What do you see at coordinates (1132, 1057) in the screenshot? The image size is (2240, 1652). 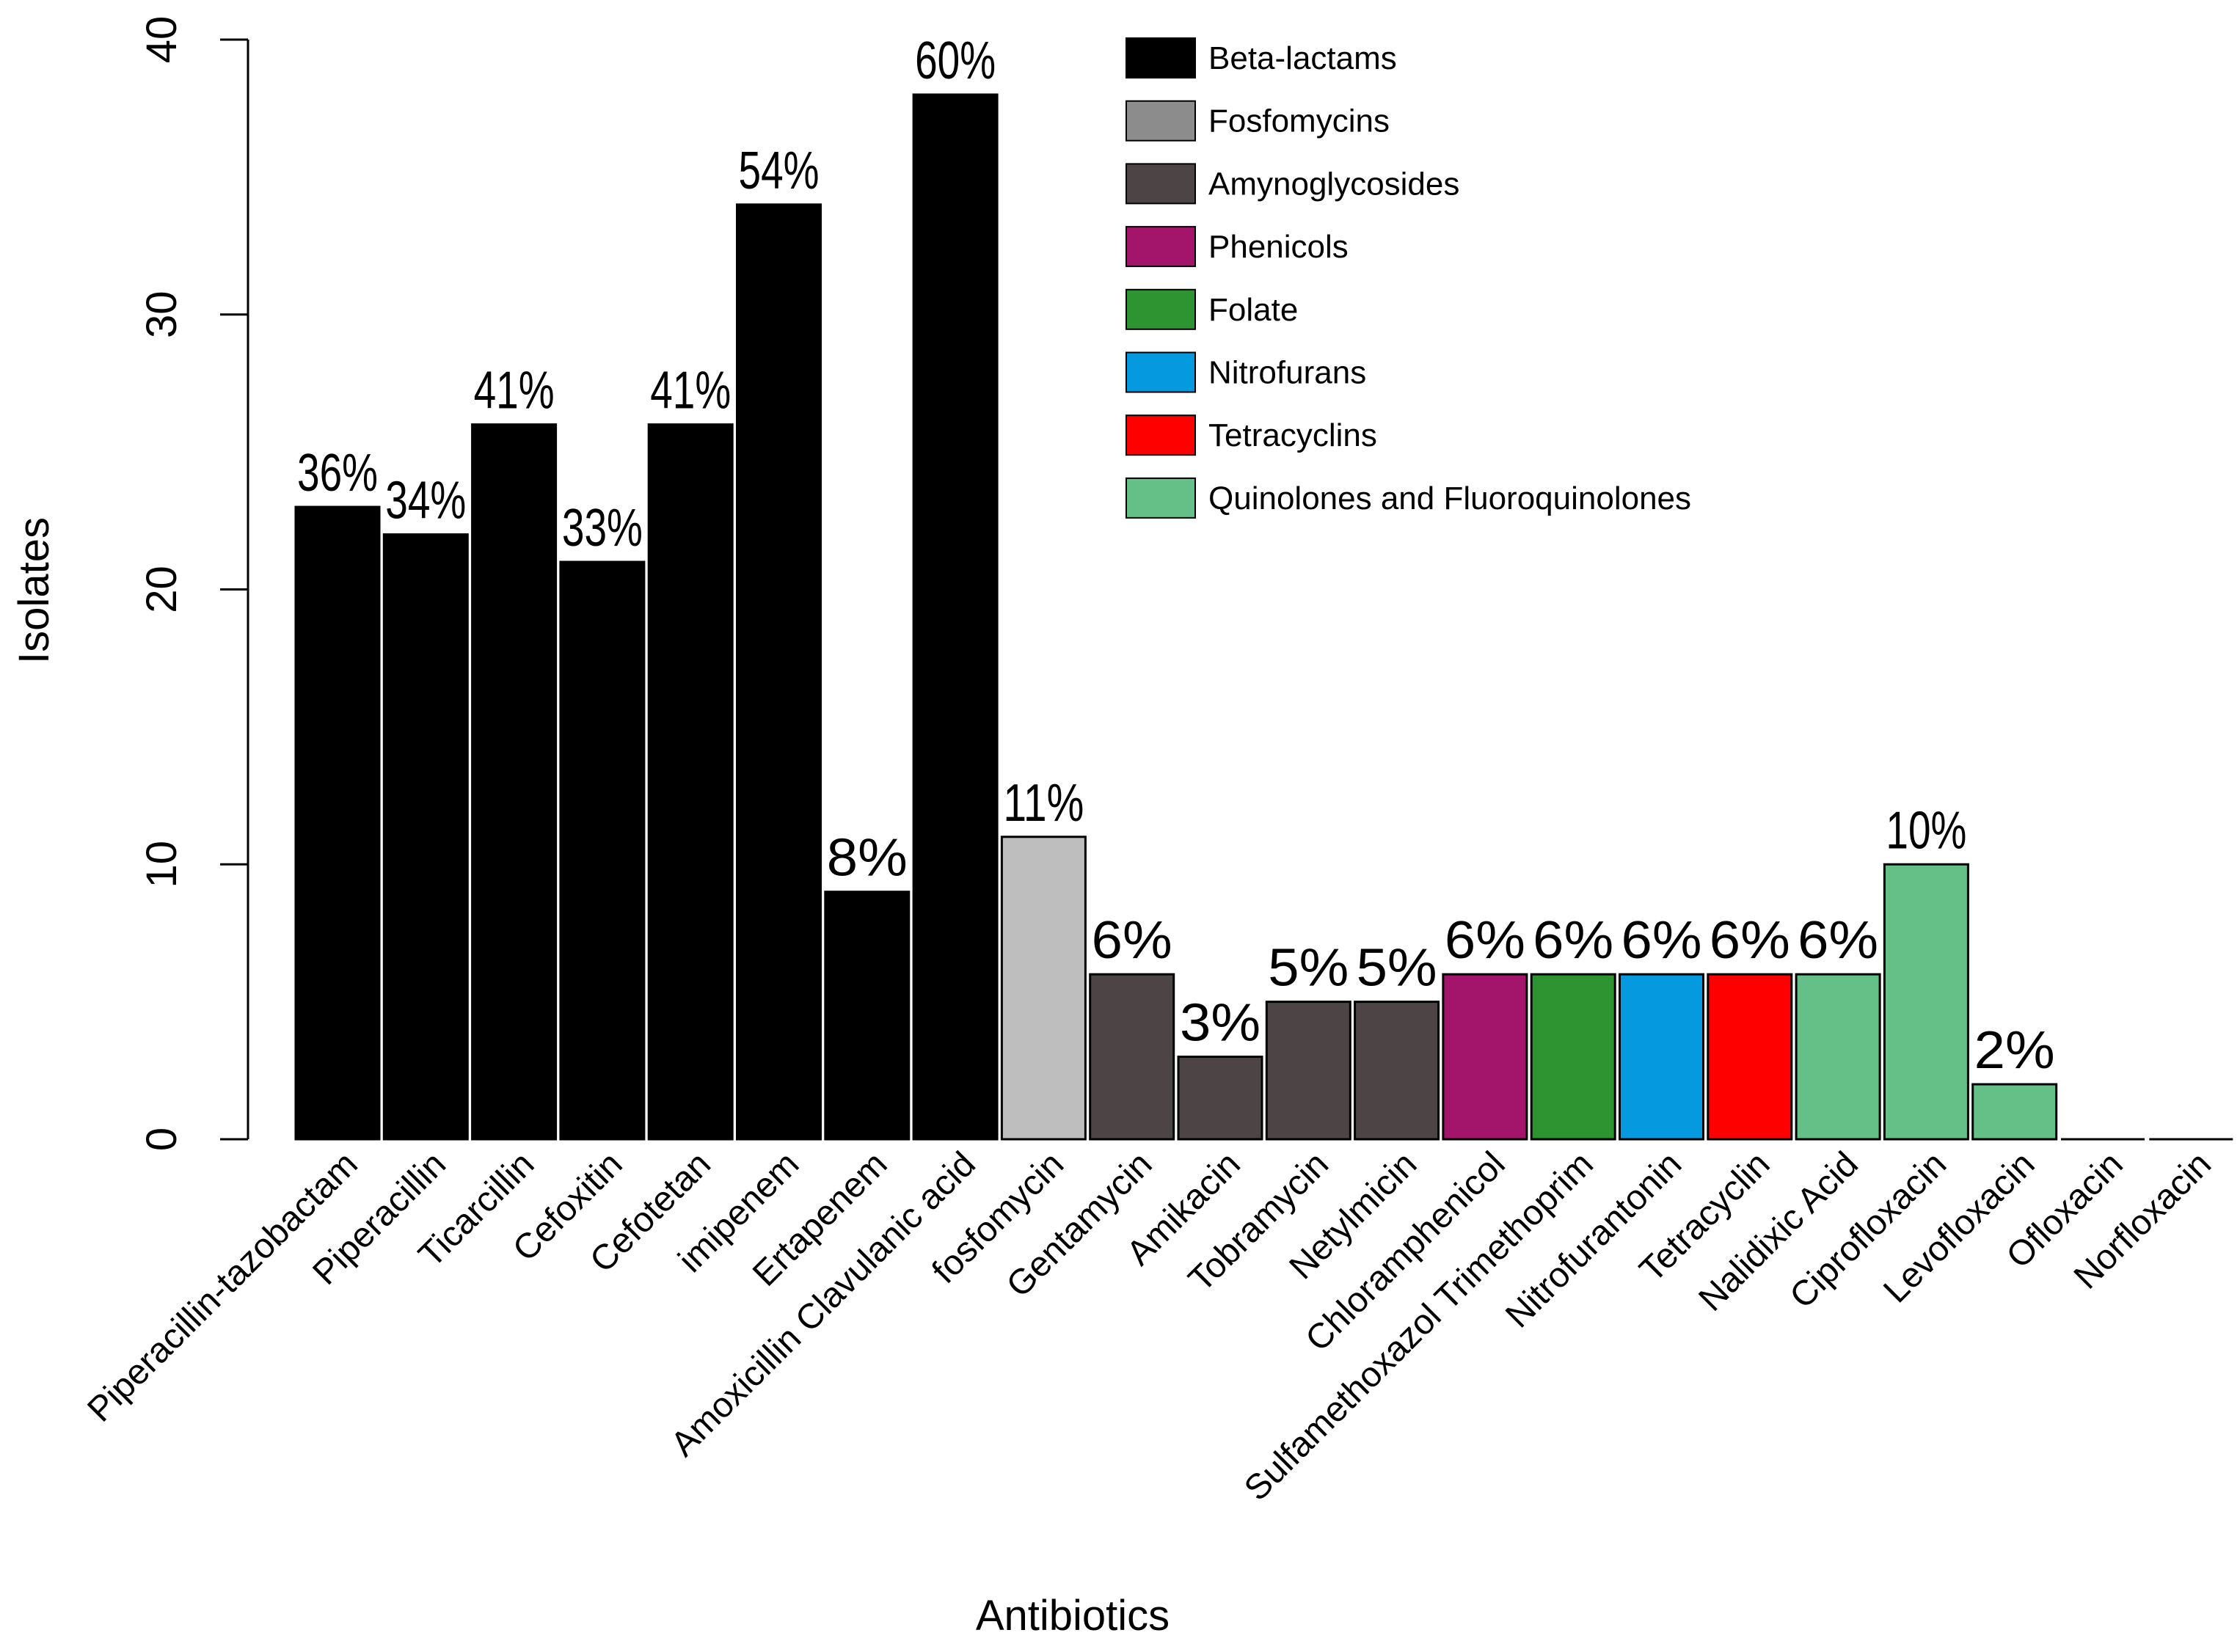 I see `bar-gentamycin` at bounding box center [1132, 1057].